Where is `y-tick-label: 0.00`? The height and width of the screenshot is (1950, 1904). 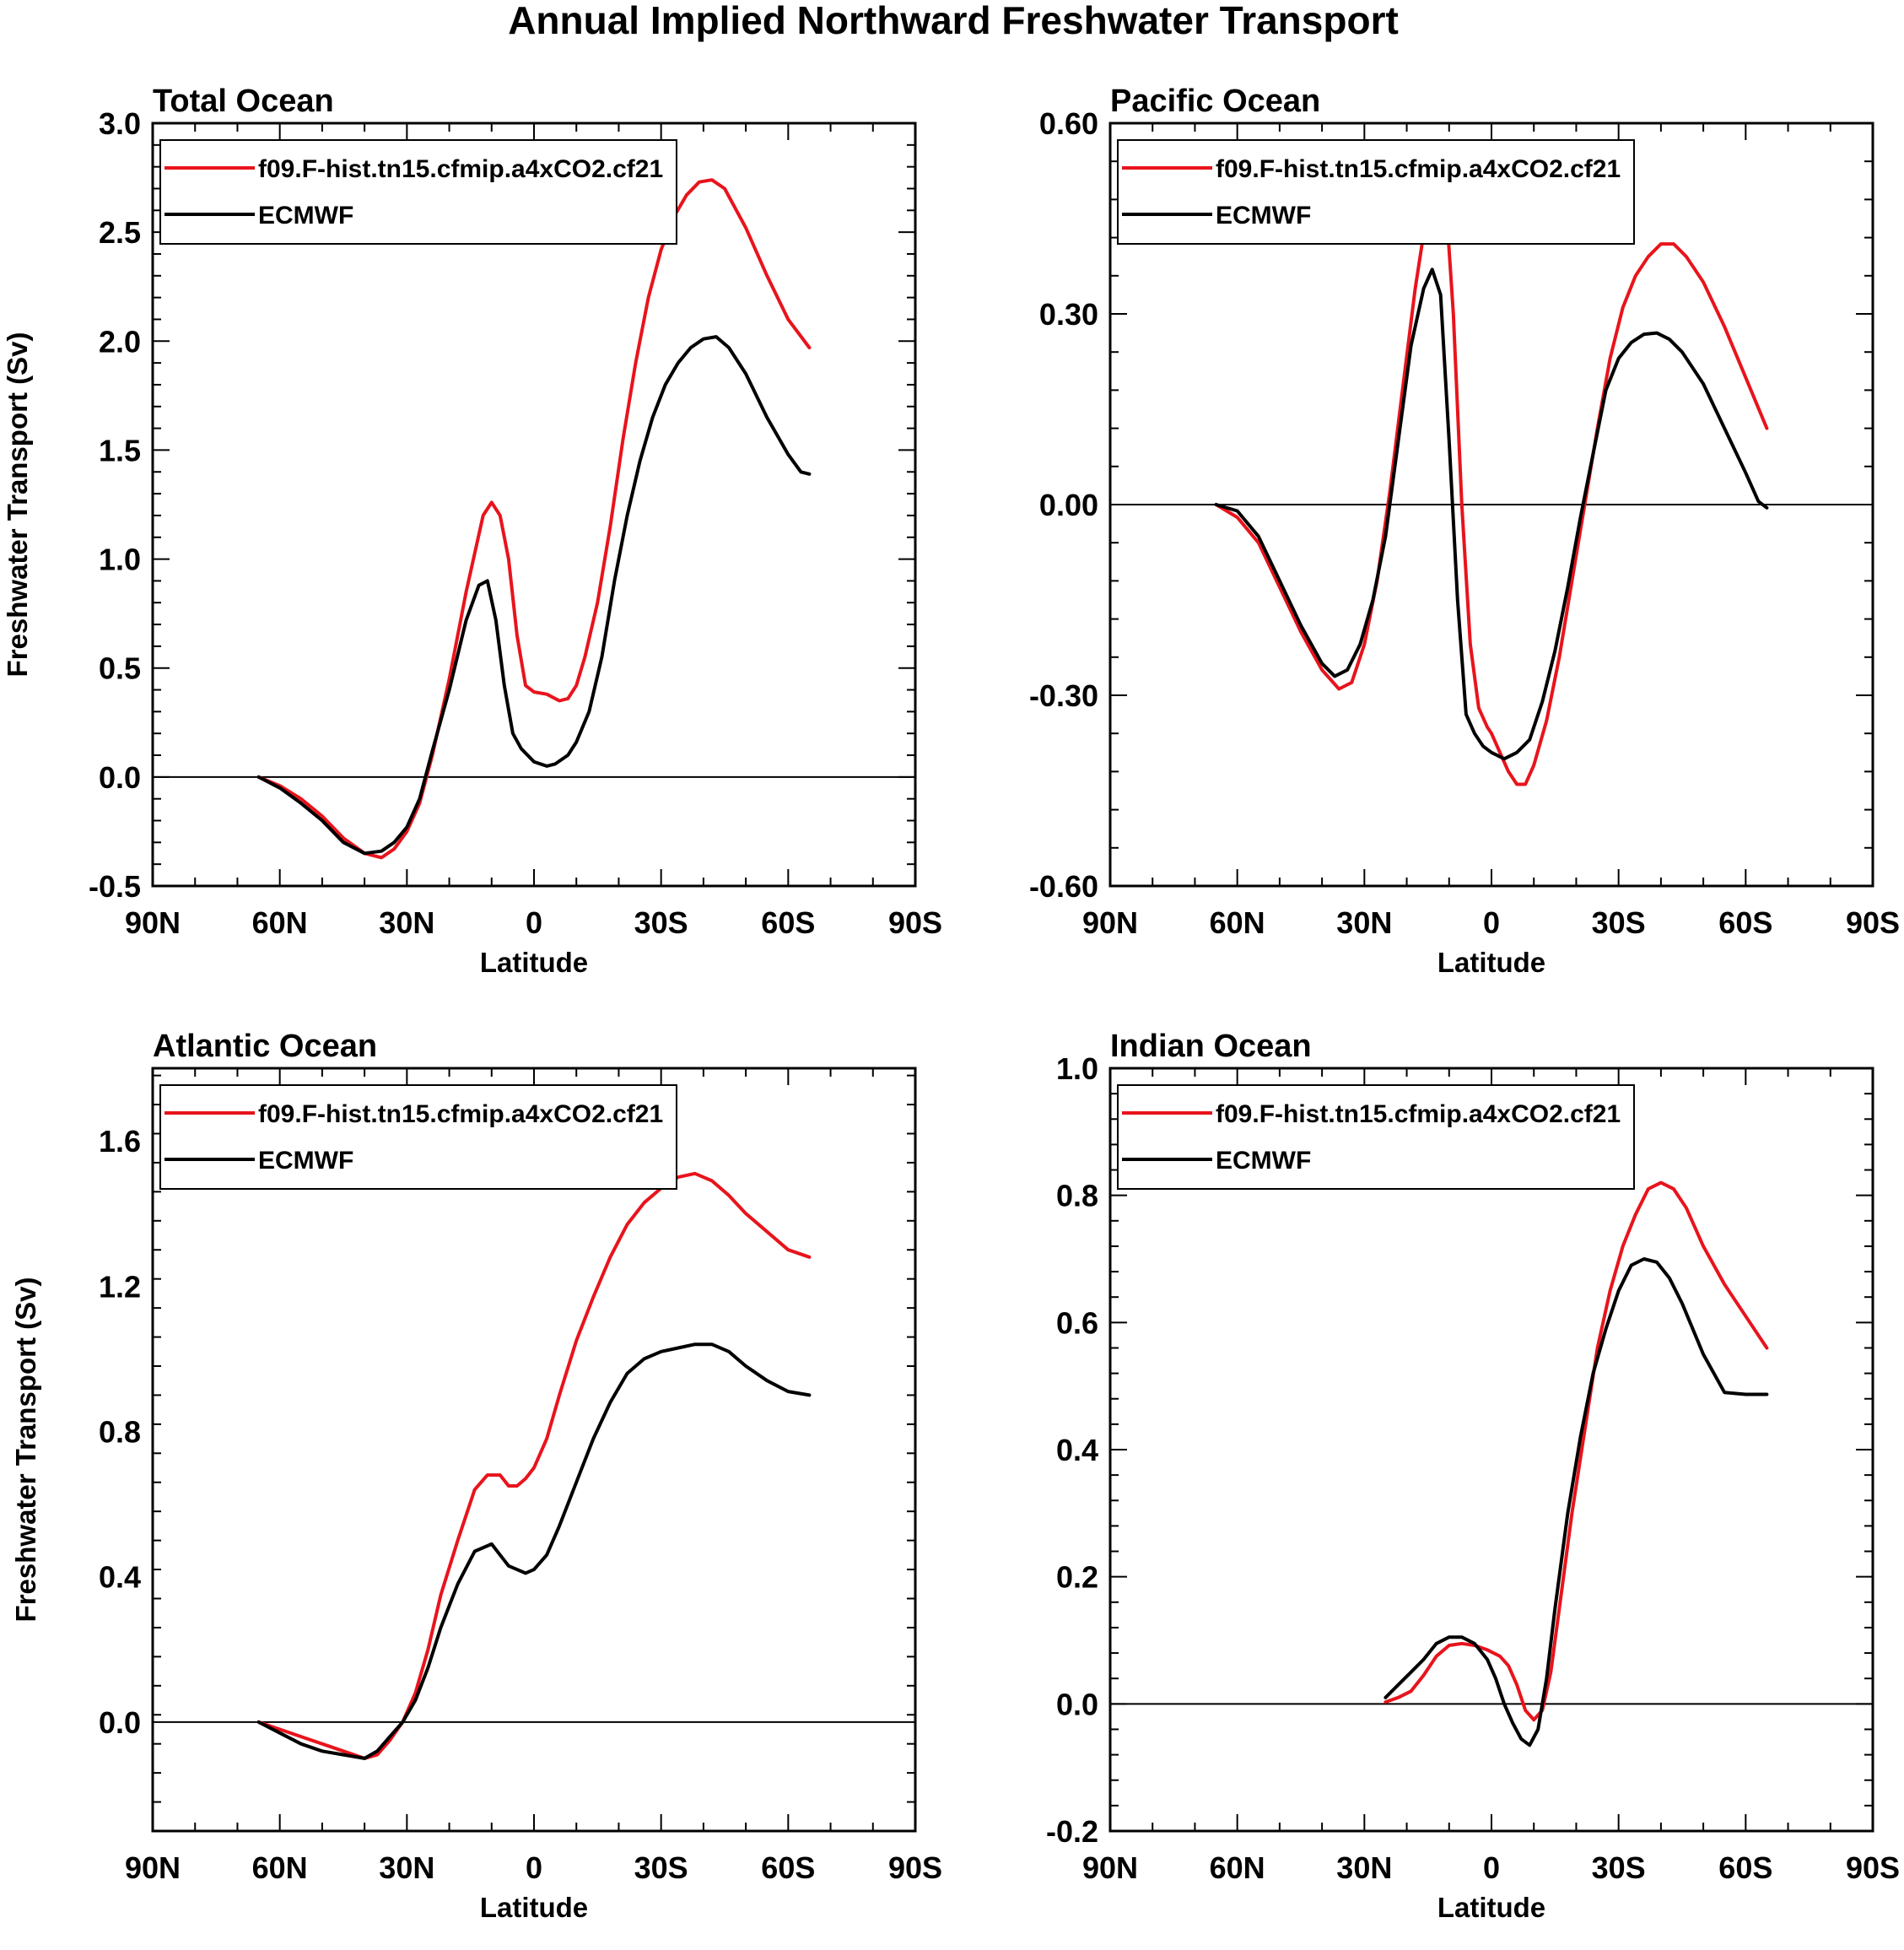
y-tick-label: 0.00 is located at coordinates (1068, 505).